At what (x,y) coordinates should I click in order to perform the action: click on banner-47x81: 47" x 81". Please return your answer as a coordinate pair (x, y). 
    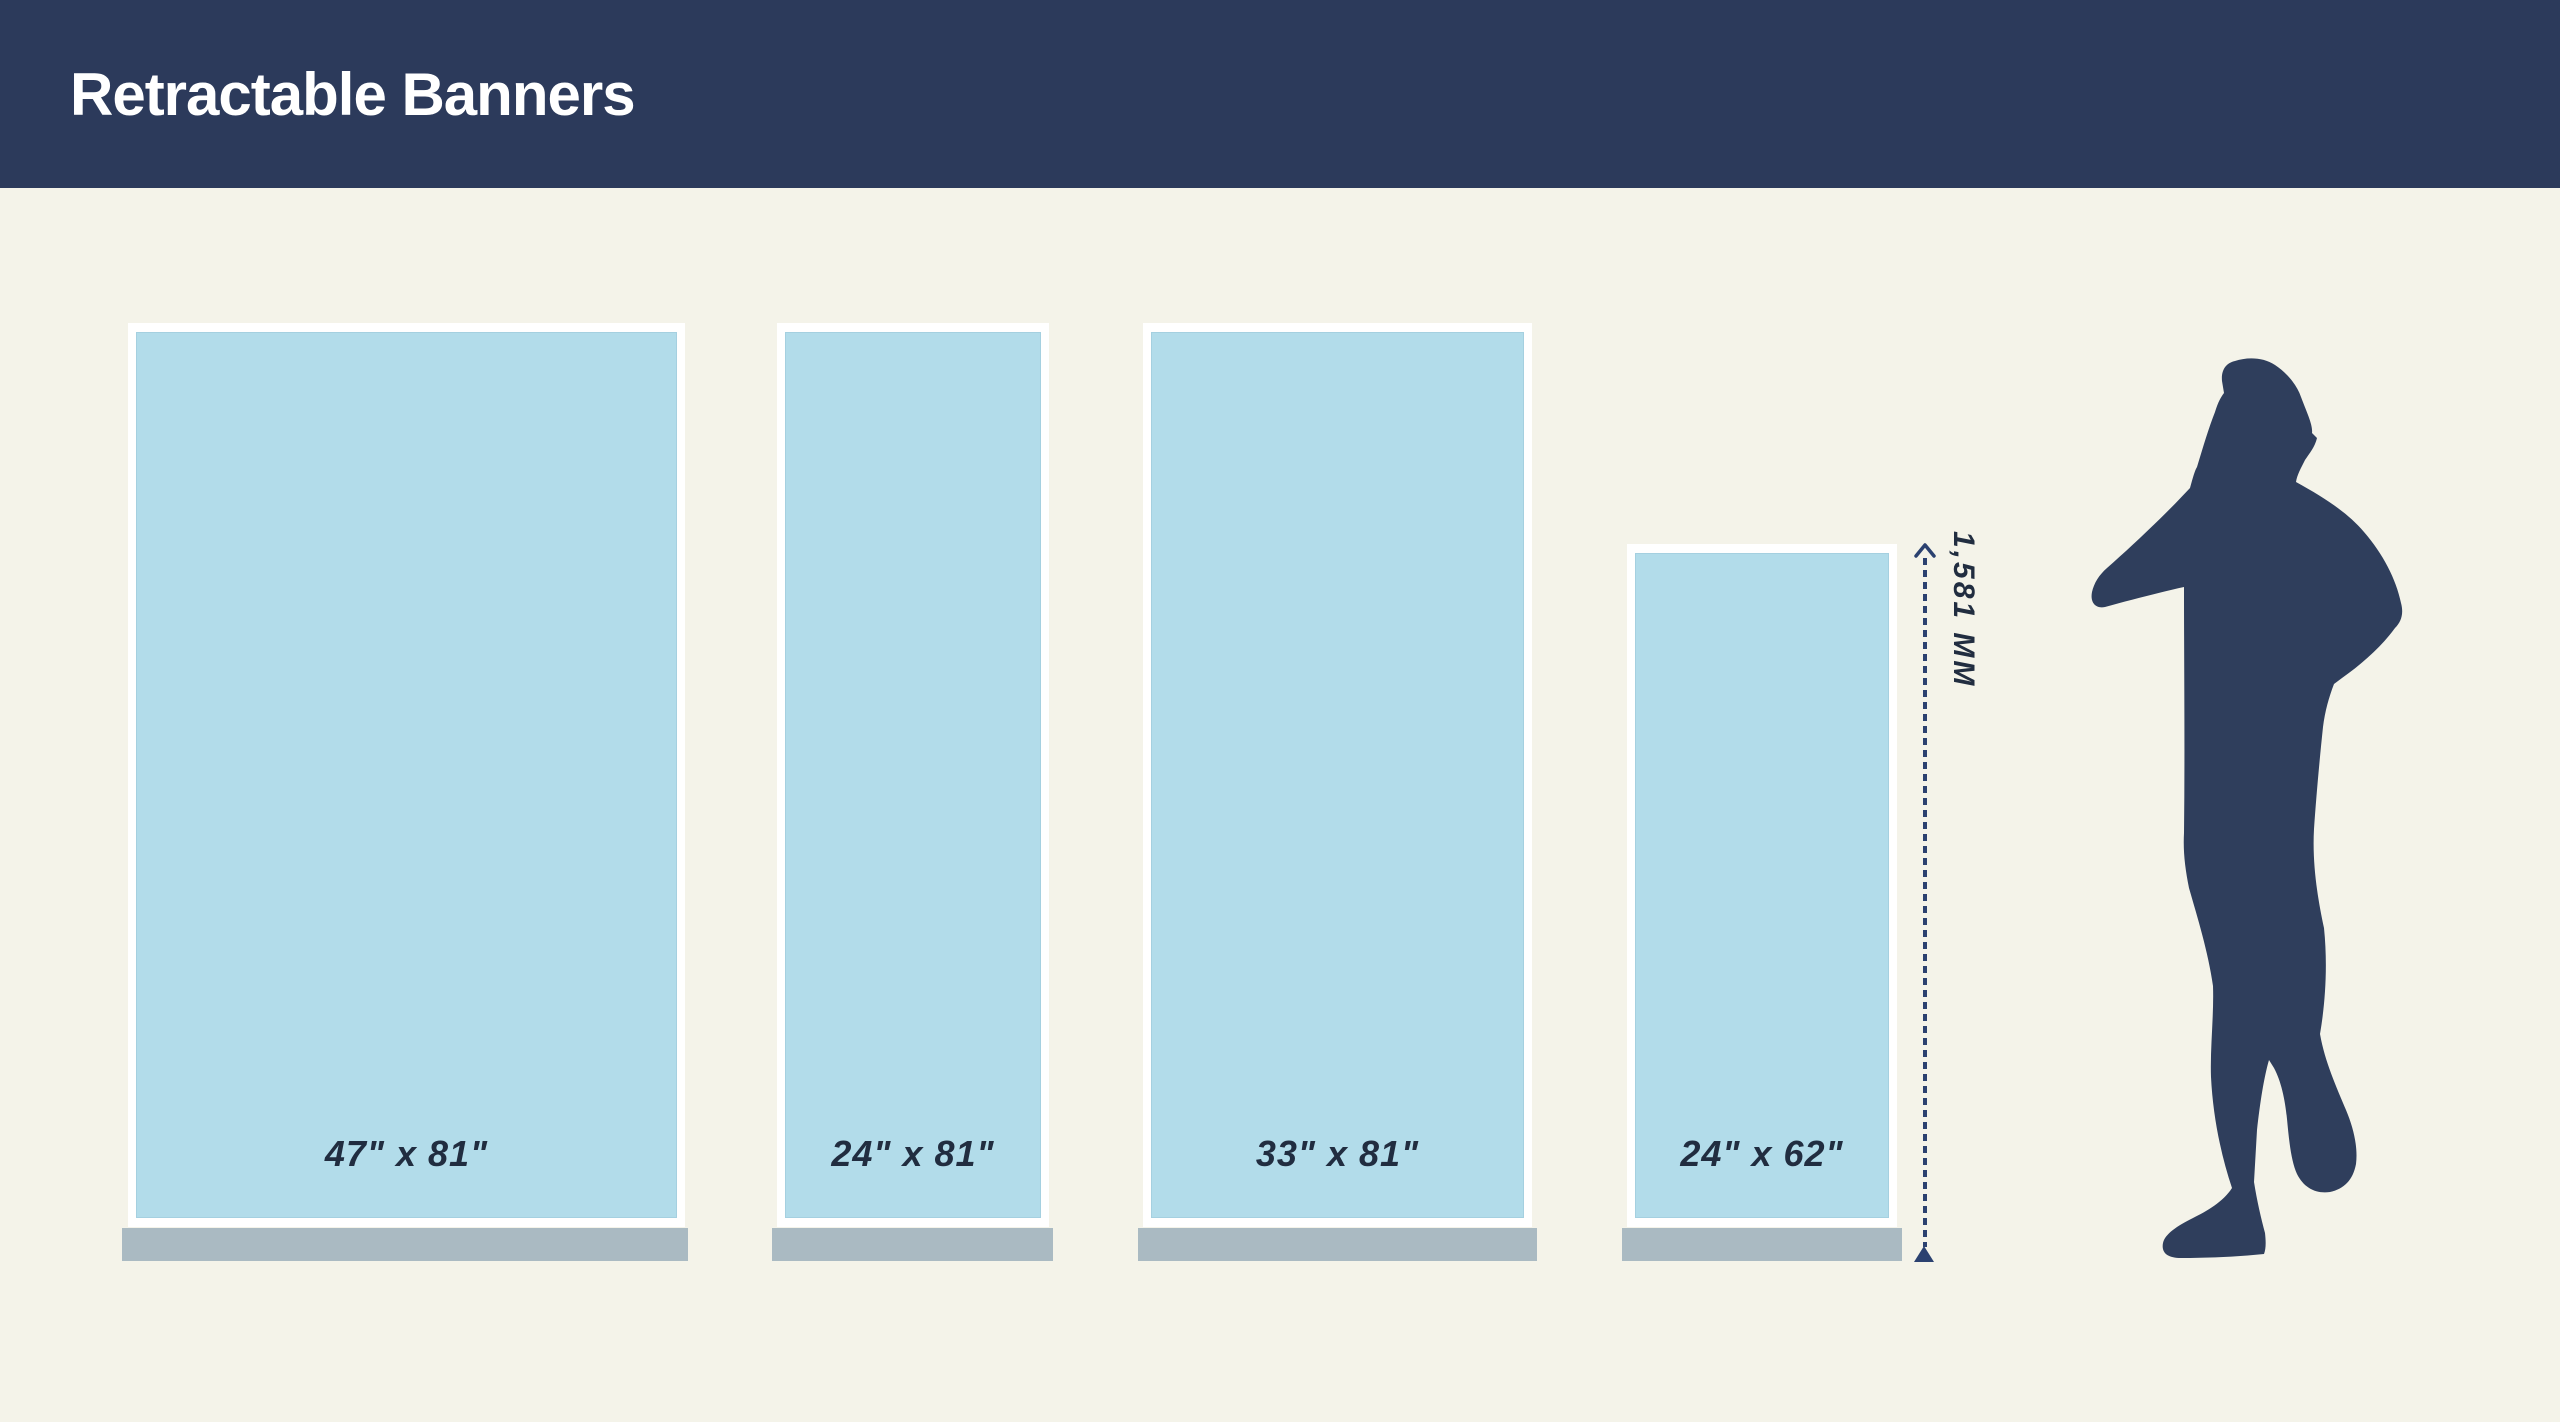
    Looking at the image, I should click on (406, 775).